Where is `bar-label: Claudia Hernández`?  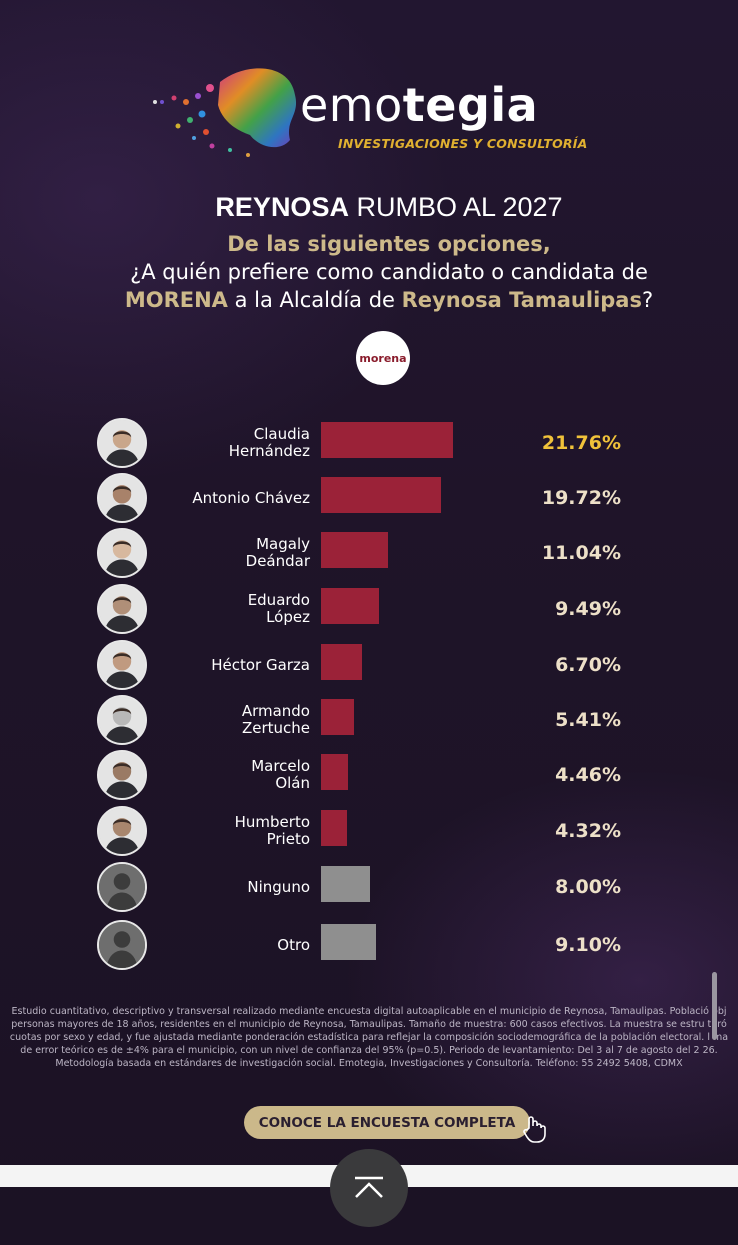 bar-label: Claudia Hernández is located at coordinates (269, 442).